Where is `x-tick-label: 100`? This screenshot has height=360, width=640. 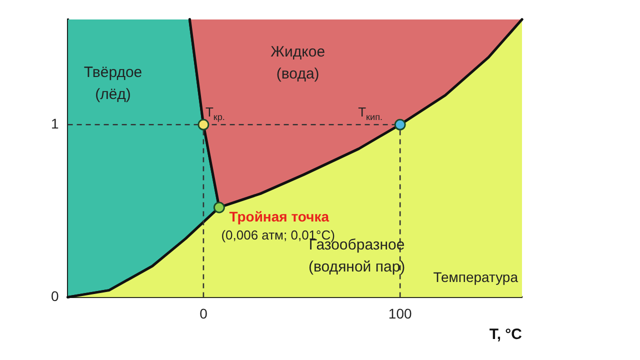 x-tick-label: 100 is located at coordinates (400, 313).